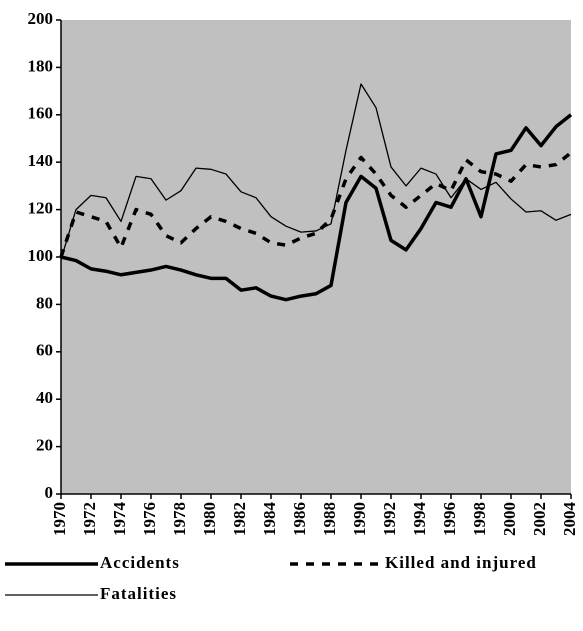 The height and width of the screenshot is (631, 583). What do you see at coordinates (269, 519) in the screenshot?
I see `x-tick-label: 1984` at bounding box center [269, 519].